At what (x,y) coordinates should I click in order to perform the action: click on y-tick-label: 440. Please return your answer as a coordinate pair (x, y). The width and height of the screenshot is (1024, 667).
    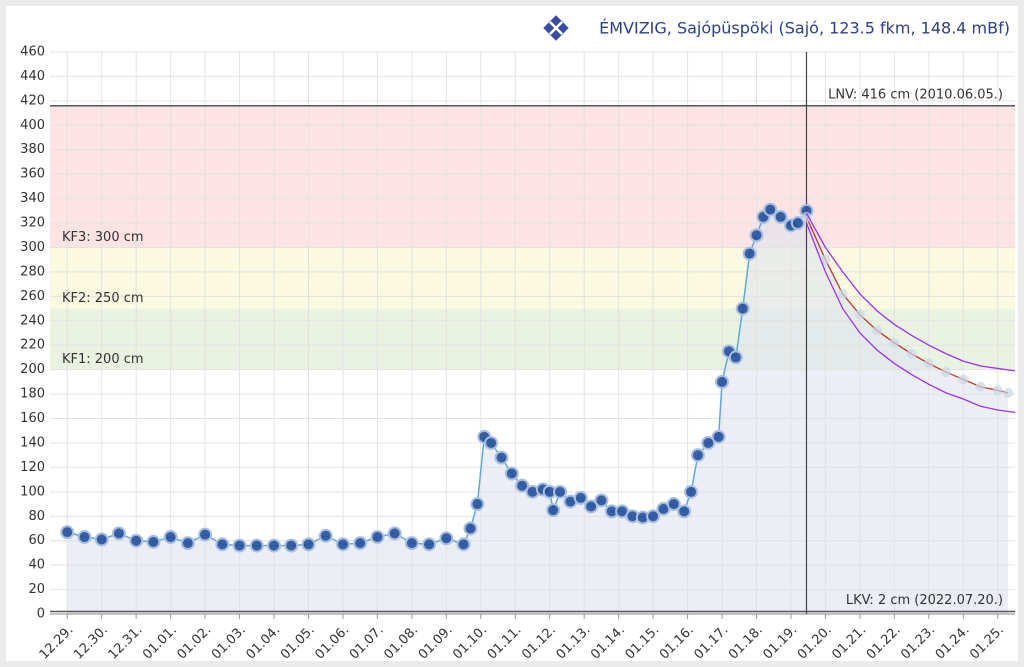
    Looking at the image, I should click on (32, 76).